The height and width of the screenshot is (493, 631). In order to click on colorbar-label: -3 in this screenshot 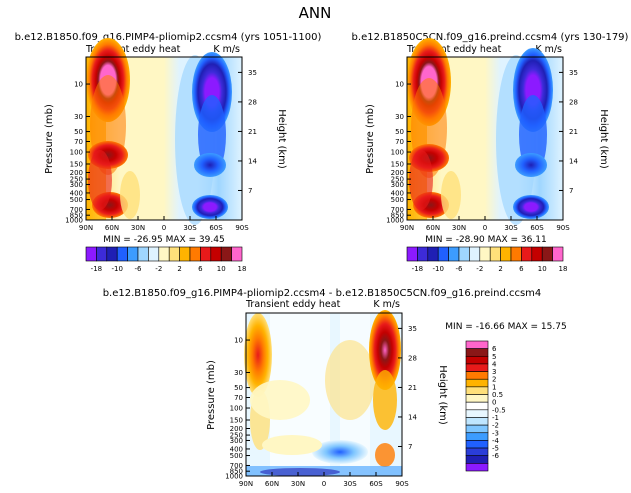, I will do `click(495, 433)`.